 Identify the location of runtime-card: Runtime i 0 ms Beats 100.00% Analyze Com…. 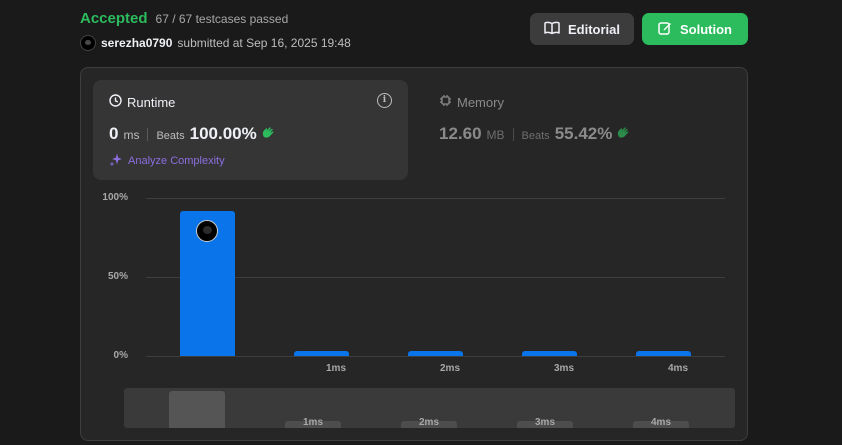
(250, 130).